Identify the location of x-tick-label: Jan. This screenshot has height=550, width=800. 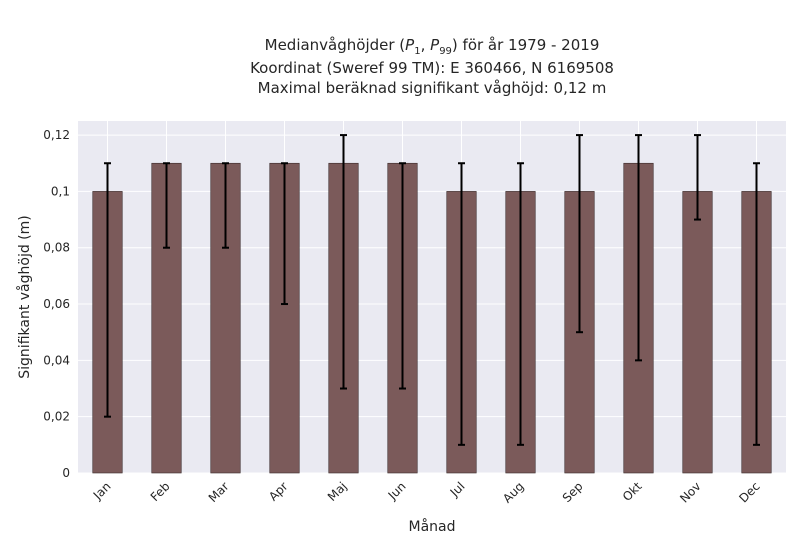
(102, 491).